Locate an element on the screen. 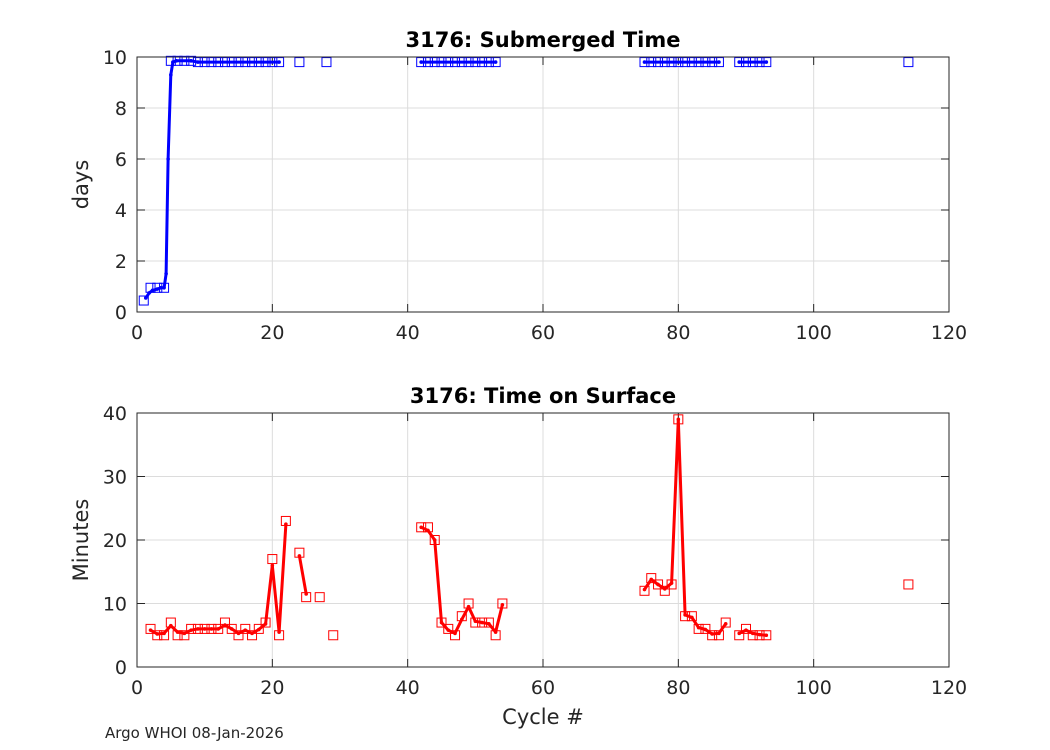 This screenshot has width=1050, height=750. x-tick-label: 80 is located at coordinates (678, 333).